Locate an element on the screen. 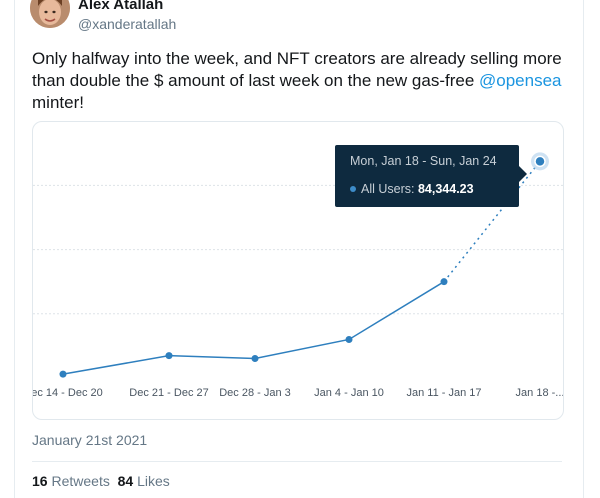 The image size is (600, 498). mention-link: @opensea is located at coordinates (520, 80).